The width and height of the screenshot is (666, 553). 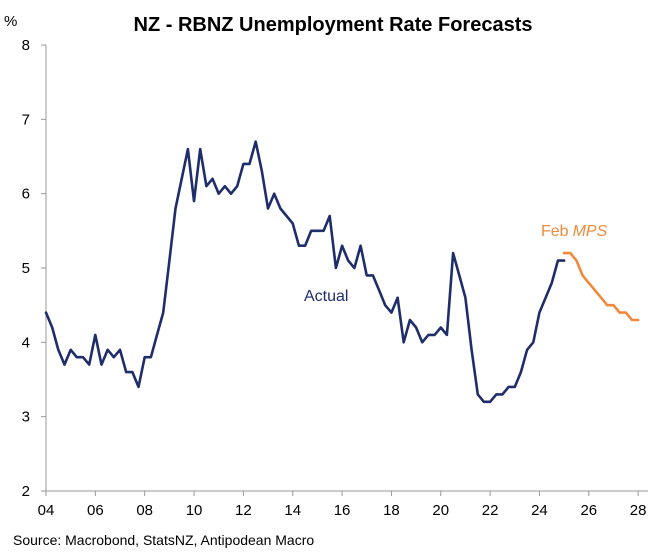 I want to click on chart-title: NZ - RBNZ Unemployment Rate Forecasts, so click(x=333, y=25).